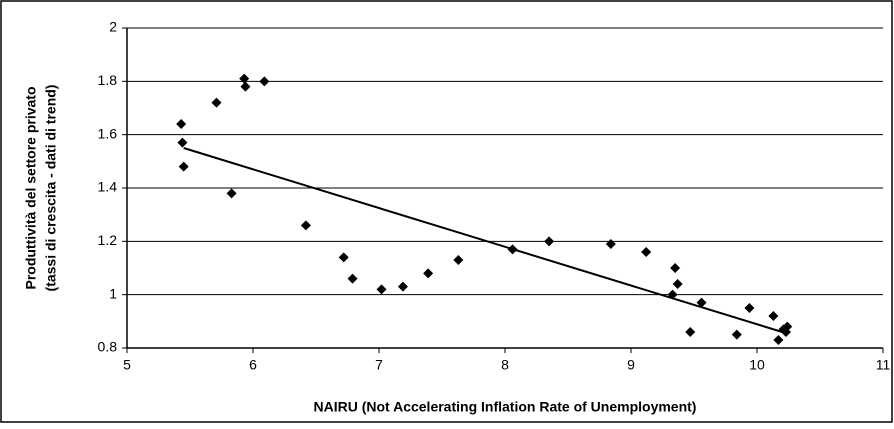 This screenshot has width=894, height=429. Describe the element at coordinates (631, 365) in the screenshot. I see `x-tick-label: 9` at that location.